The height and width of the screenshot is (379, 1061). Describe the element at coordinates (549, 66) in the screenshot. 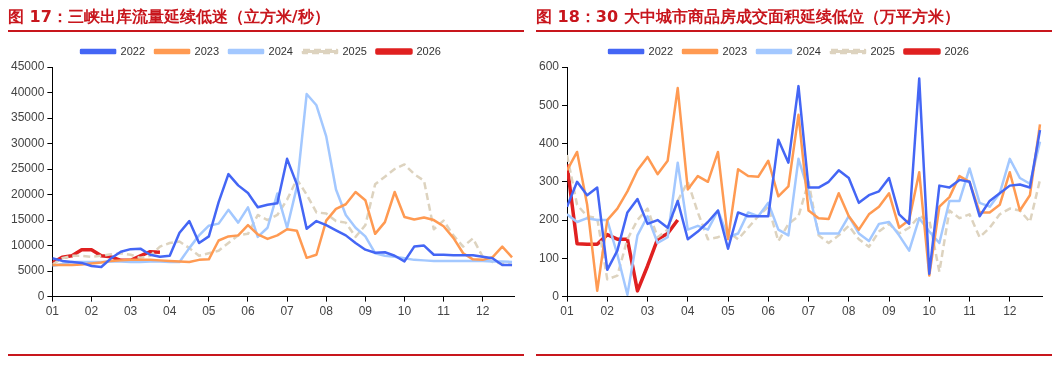

I see `y-tick-label: 600` at that location.